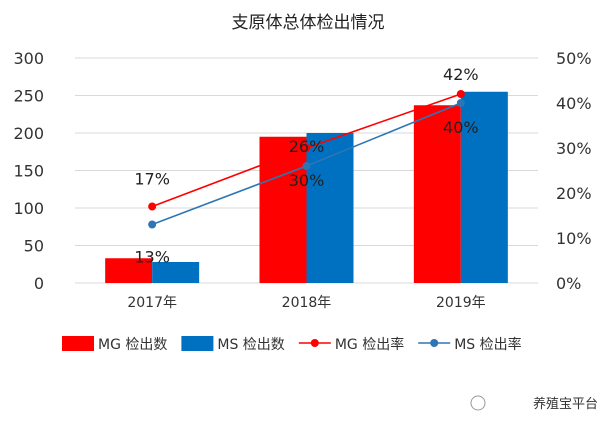 This screenshot has height=423, width=616. What do you see at coordinates (487, 344) in the screenshot?
I see `legend-label: MS 检出率` at bounding box center [487, 344].